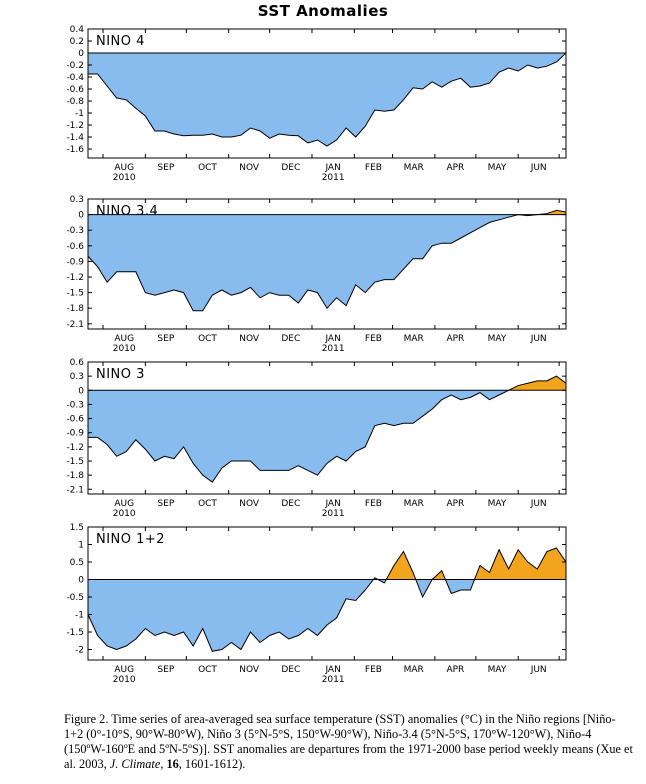  Describe the element at coordinates (323, 11) in the screenshot. I see `figure-title: SST Anomalies` at that location.